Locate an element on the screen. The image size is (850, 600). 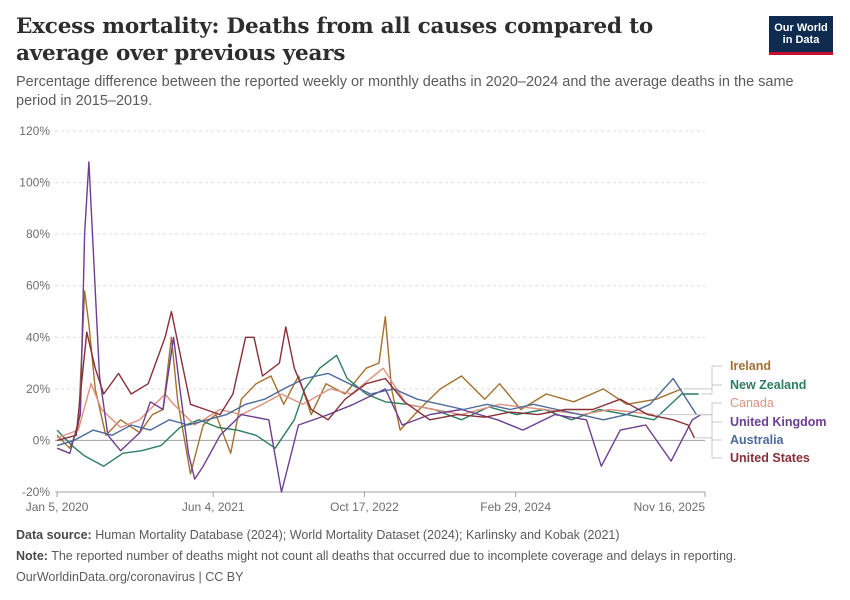
source-label: Data source: is located at coordinates (54, 535).